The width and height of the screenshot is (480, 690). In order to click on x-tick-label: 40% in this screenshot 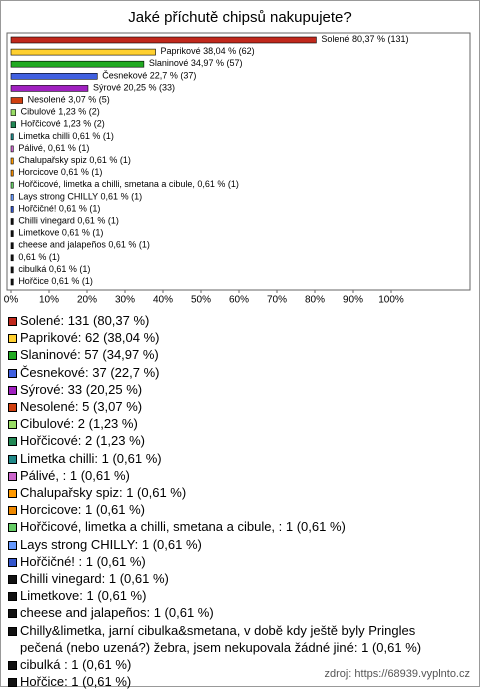, I will do `click(163, 300)`.